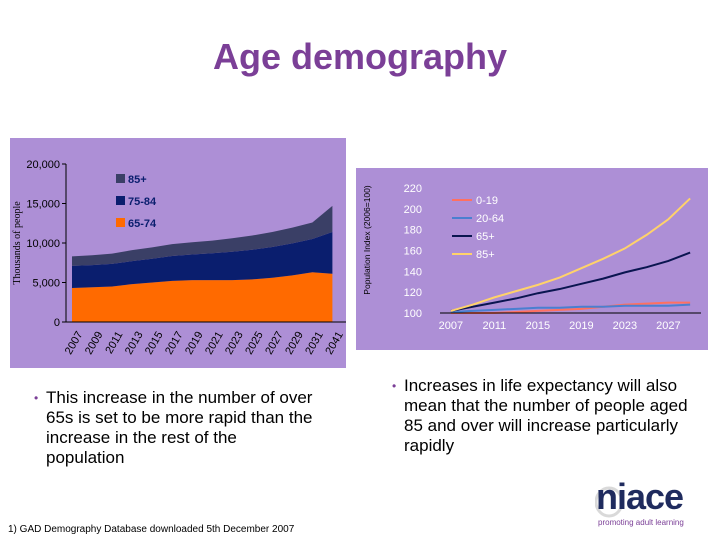 Image resolution: width=720 pixels, height=540 pixels. Describe the element at coordinates (57, 323) in the screenshot. I see `y-tick-label: 0` at that location.